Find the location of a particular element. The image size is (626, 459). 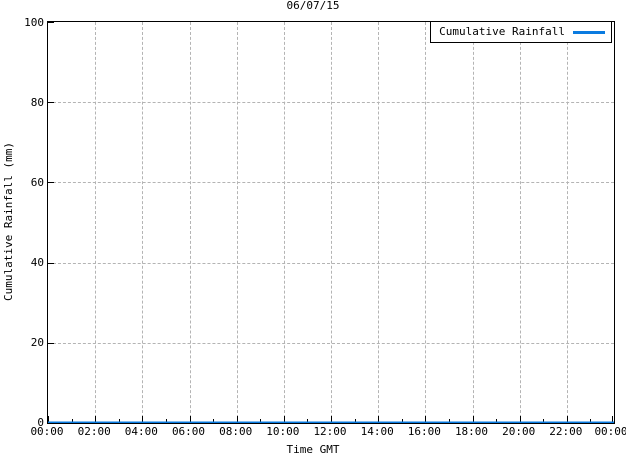

chart-legend: Cumulative Rainfall is located at coordinates (521, 32).